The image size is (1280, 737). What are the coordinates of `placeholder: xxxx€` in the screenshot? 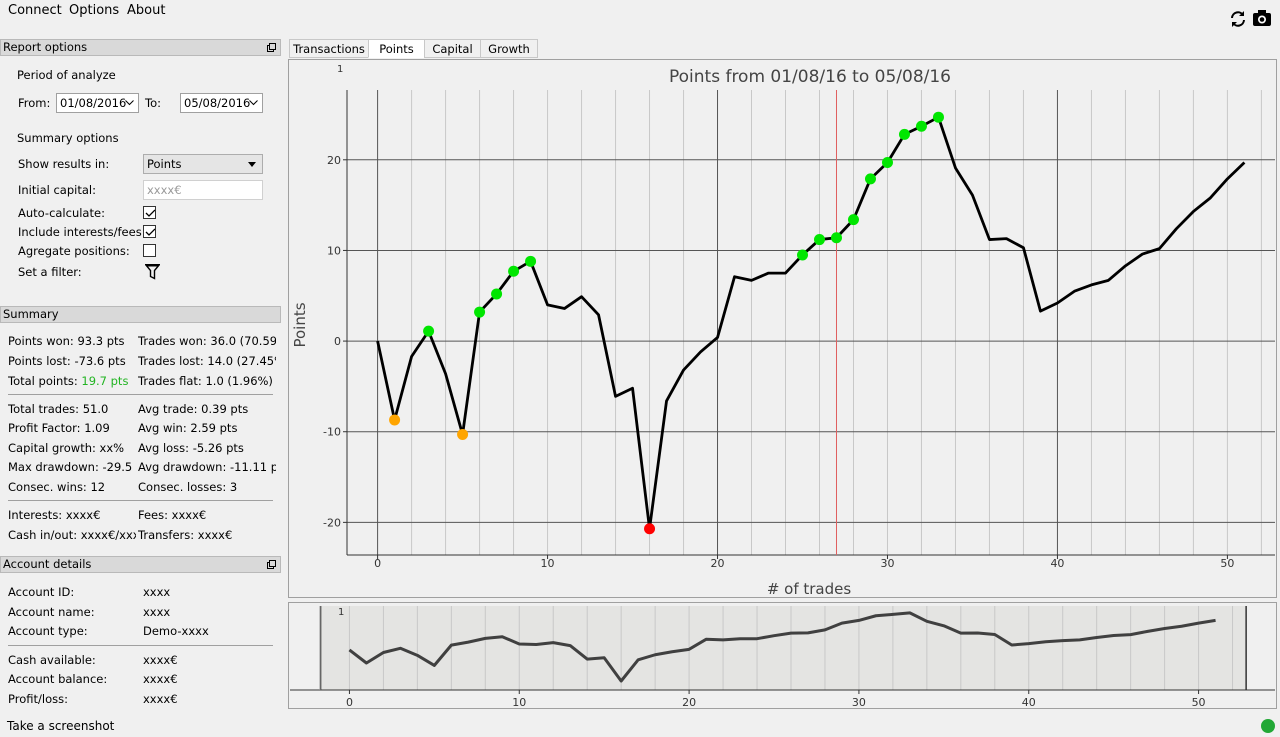 It's located at (164, 190).